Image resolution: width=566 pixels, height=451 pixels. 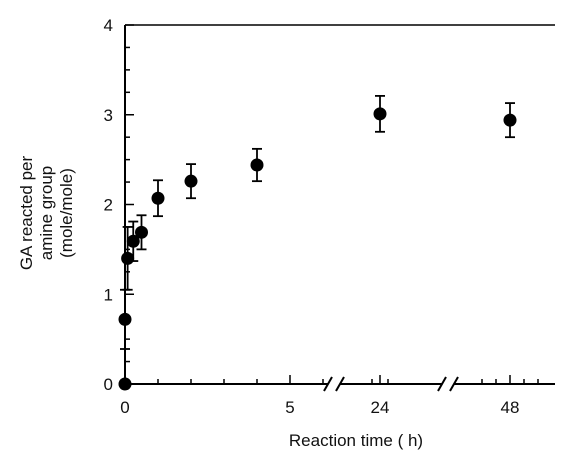 What do you see at coordinates (289, 407) in the screenshot?
I see `x-tick-label: 5` at bounding box center [289, 407].